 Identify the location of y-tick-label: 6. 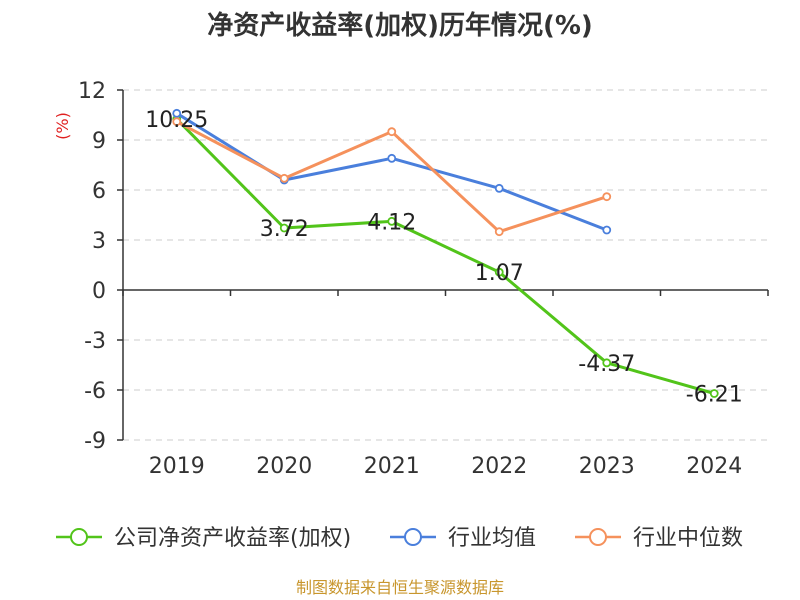
(99, 191).